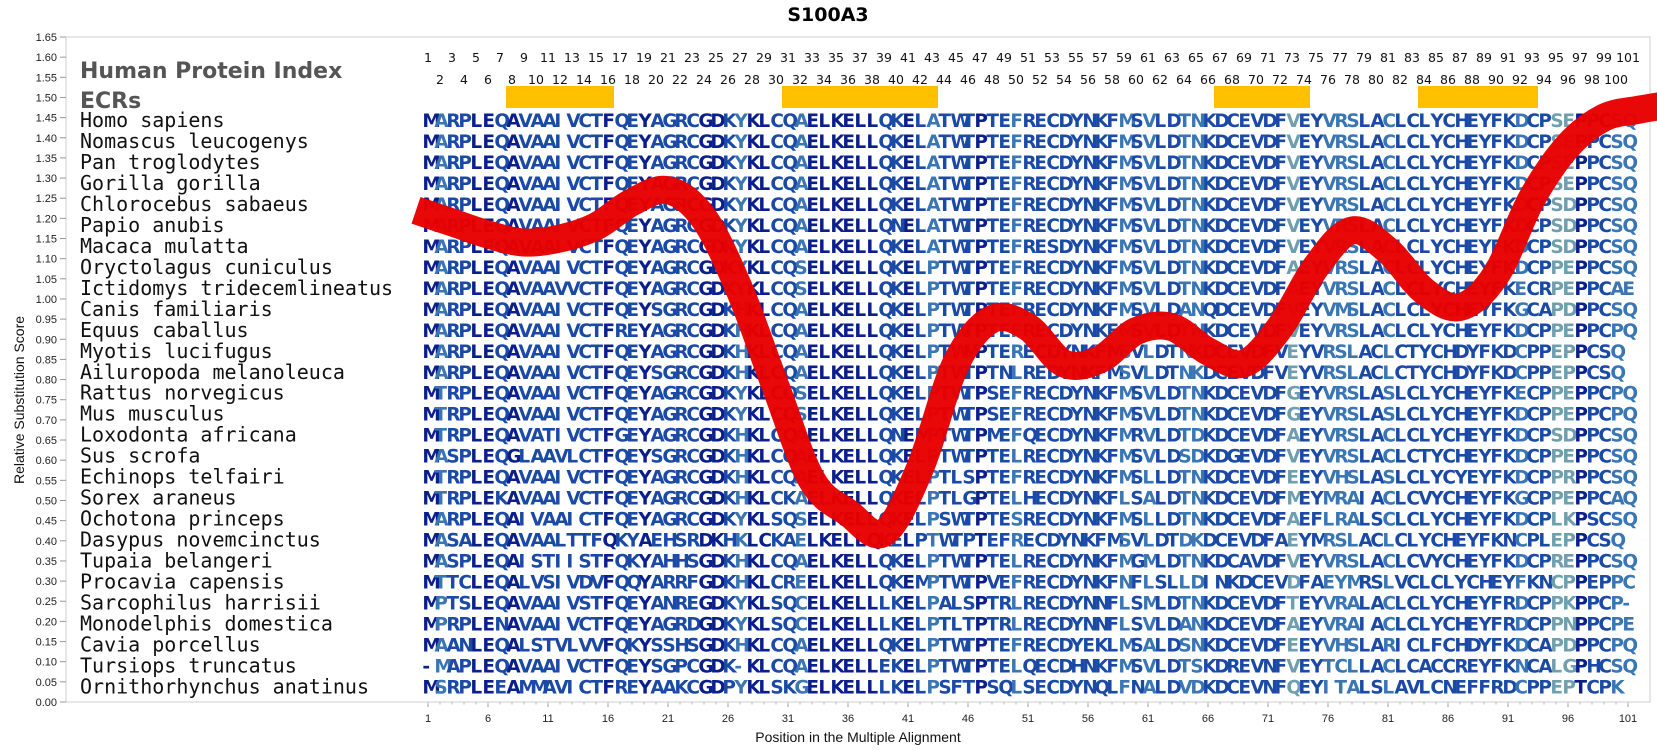 This screenshot has height=750, width=1657. What do you see at coordinates (1593, 666) in the screenshot?
I see `residue: H` at bounding box center [1593, 666].